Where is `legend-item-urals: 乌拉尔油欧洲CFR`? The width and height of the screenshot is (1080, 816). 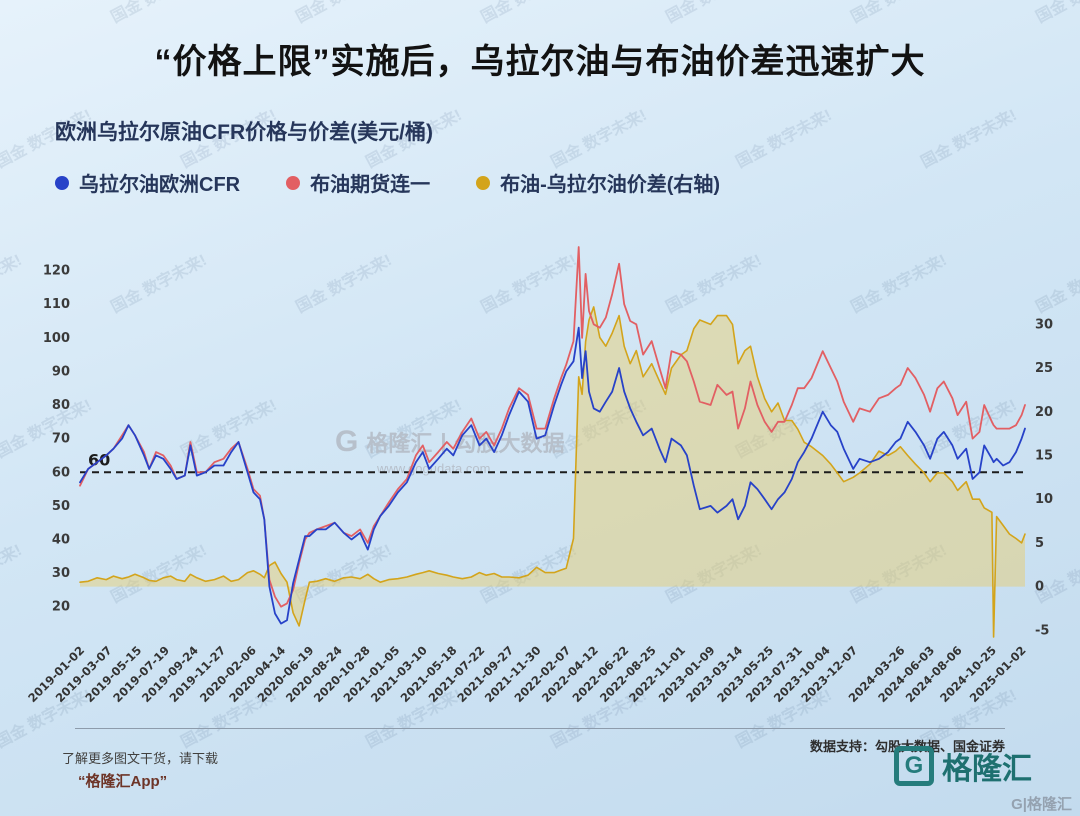
legend-item-urals: 乌拉尔油欧洲CFR is located at coordinates (147, 182).